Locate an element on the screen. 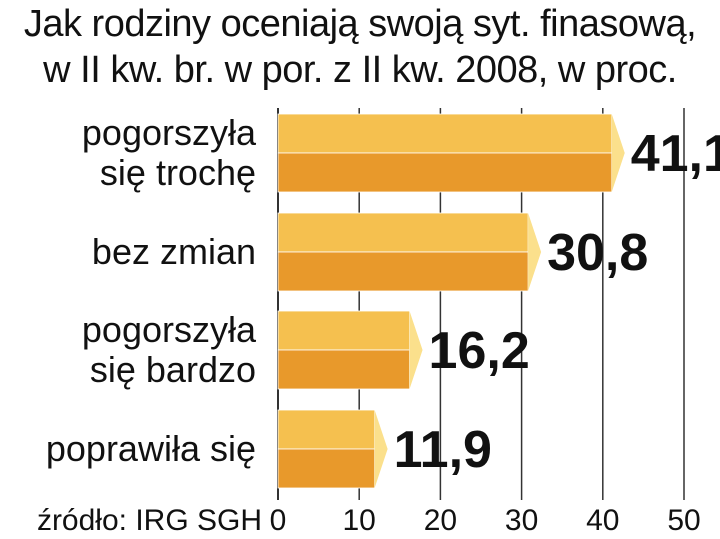 This screenshot has width=720, height=539. value-label: 41,1 is located at coordinates (675, 154).